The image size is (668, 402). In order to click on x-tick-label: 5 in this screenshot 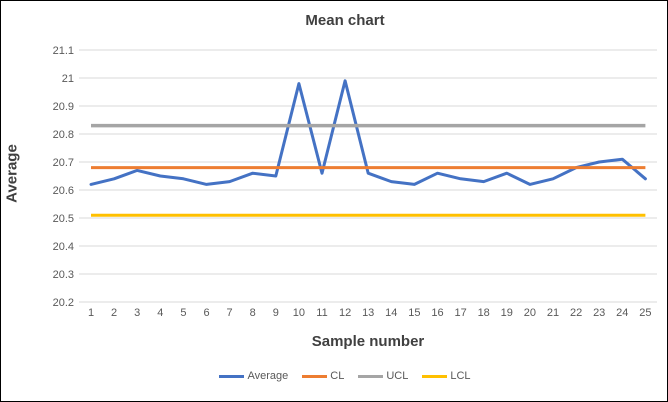, I will do `click(183, 313)`.